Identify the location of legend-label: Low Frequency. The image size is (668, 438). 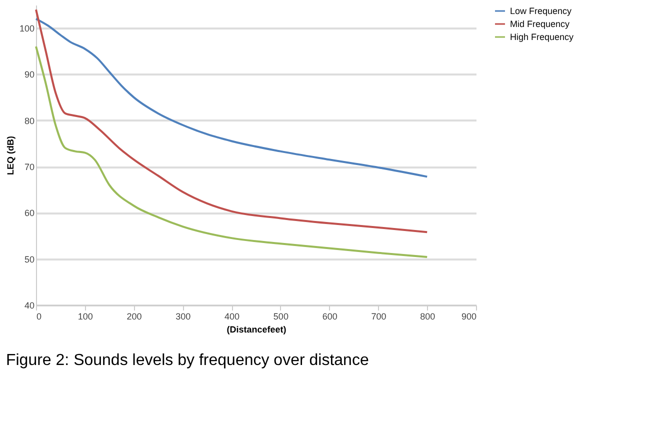
(541, 11).